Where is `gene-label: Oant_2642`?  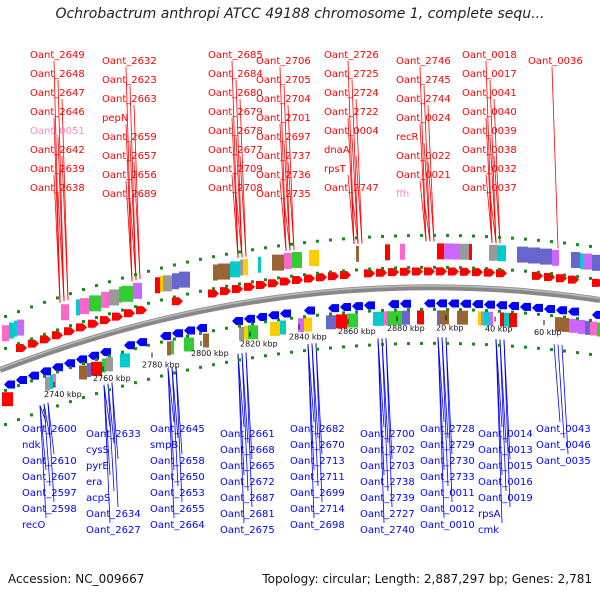
gene-label: Oant_2642 is located at coordinates (57, 150).